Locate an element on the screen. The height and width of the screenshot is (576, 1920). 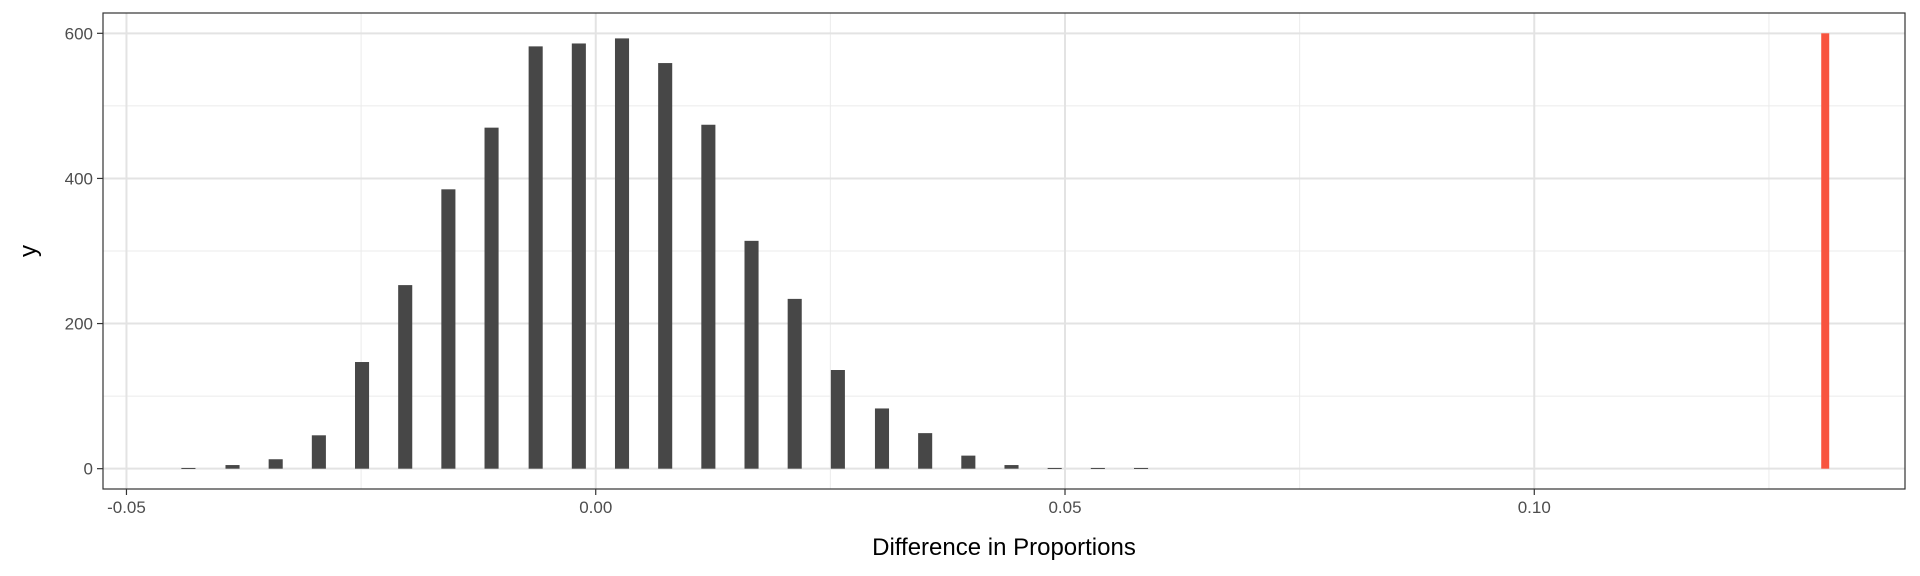
reference-line-group is located at coordinates (1825, 251).